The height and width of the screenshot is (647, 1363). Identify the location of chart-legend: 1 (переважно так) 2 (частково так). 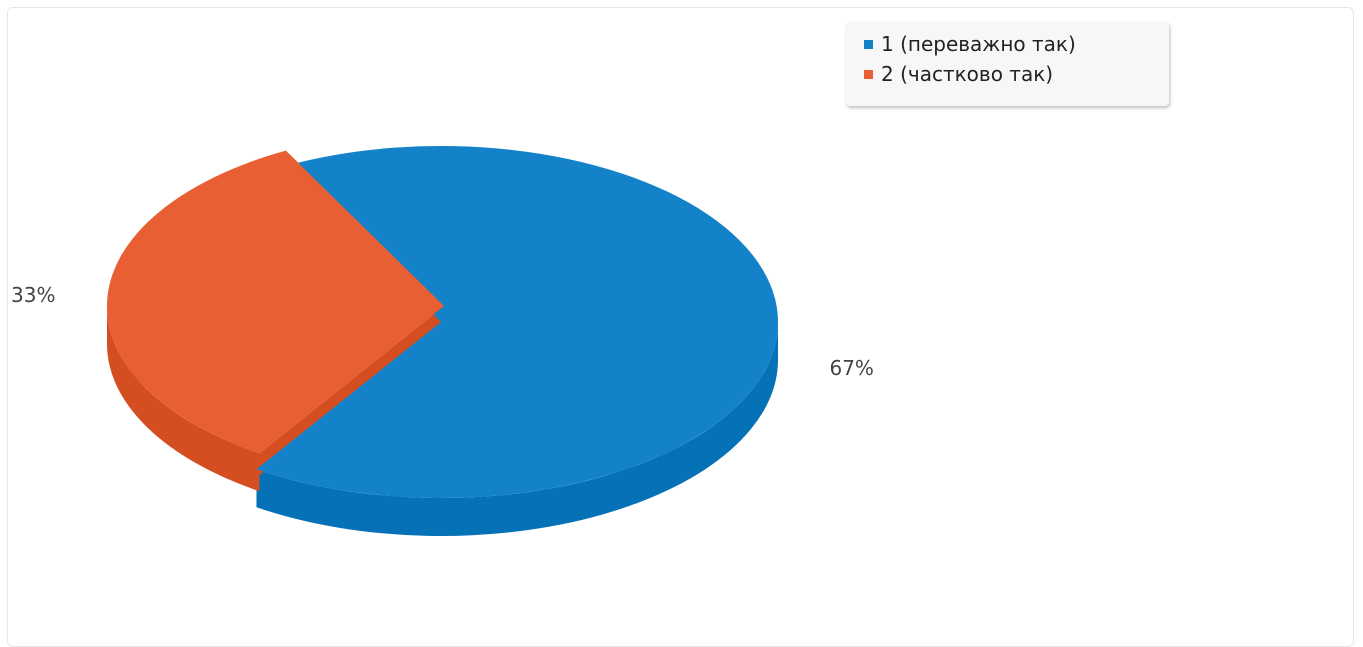
(1007, 64).